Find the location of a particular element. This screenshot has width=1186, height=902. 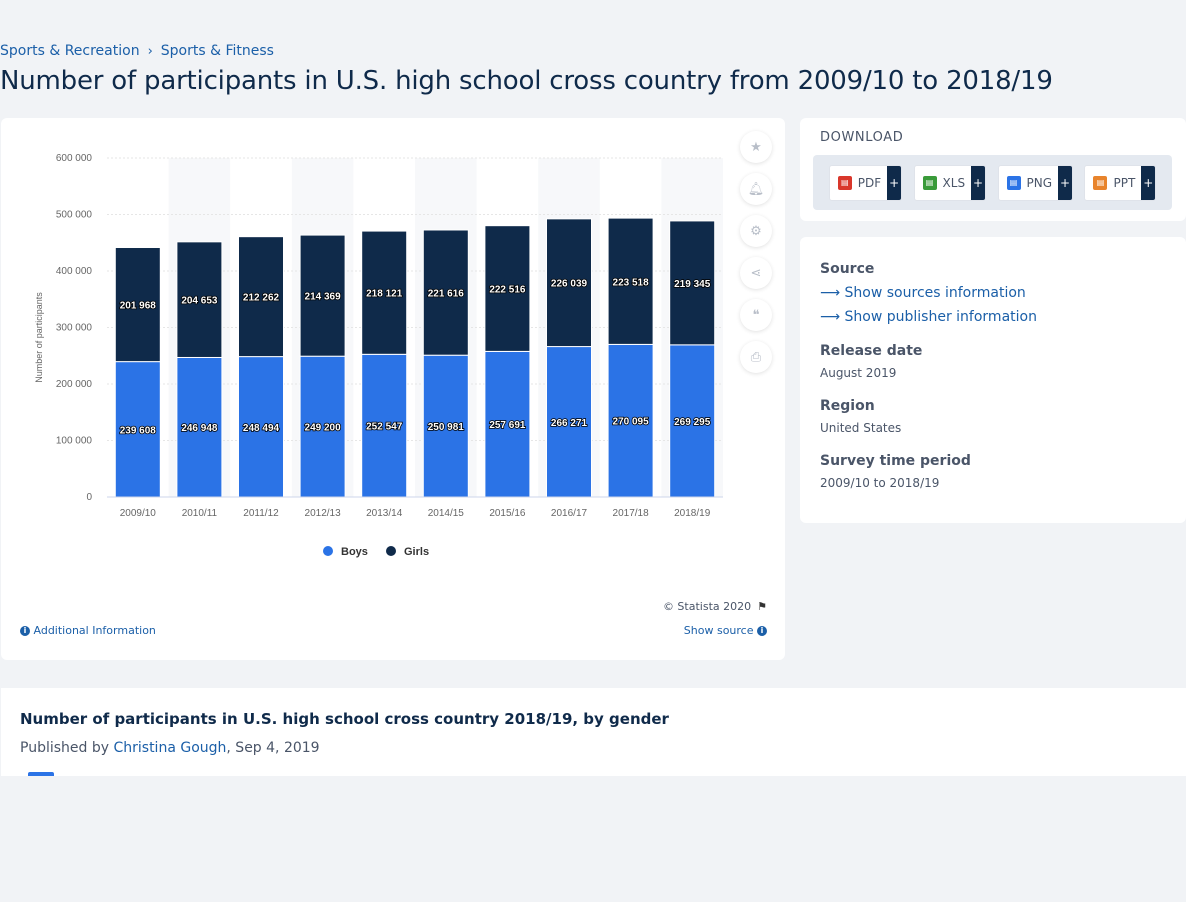

release-date-value: August 2019 is located at coordinates (858, 373).